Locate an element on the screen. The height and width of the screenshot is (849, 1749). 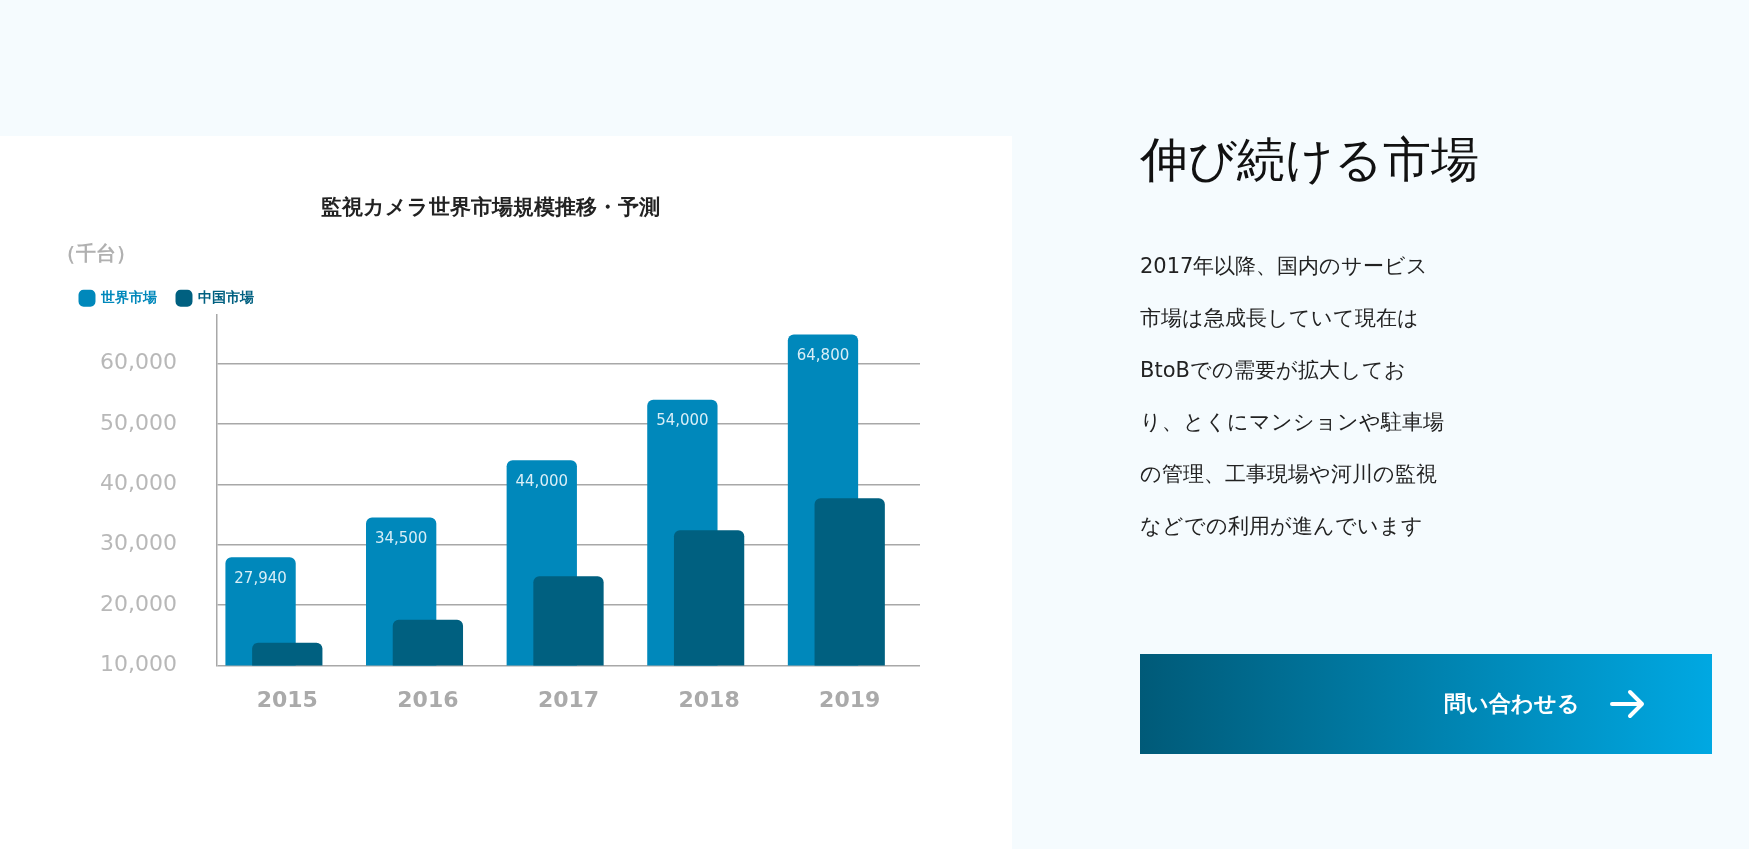
x-tick-label: 2017 is located at coordinates (568, 699).